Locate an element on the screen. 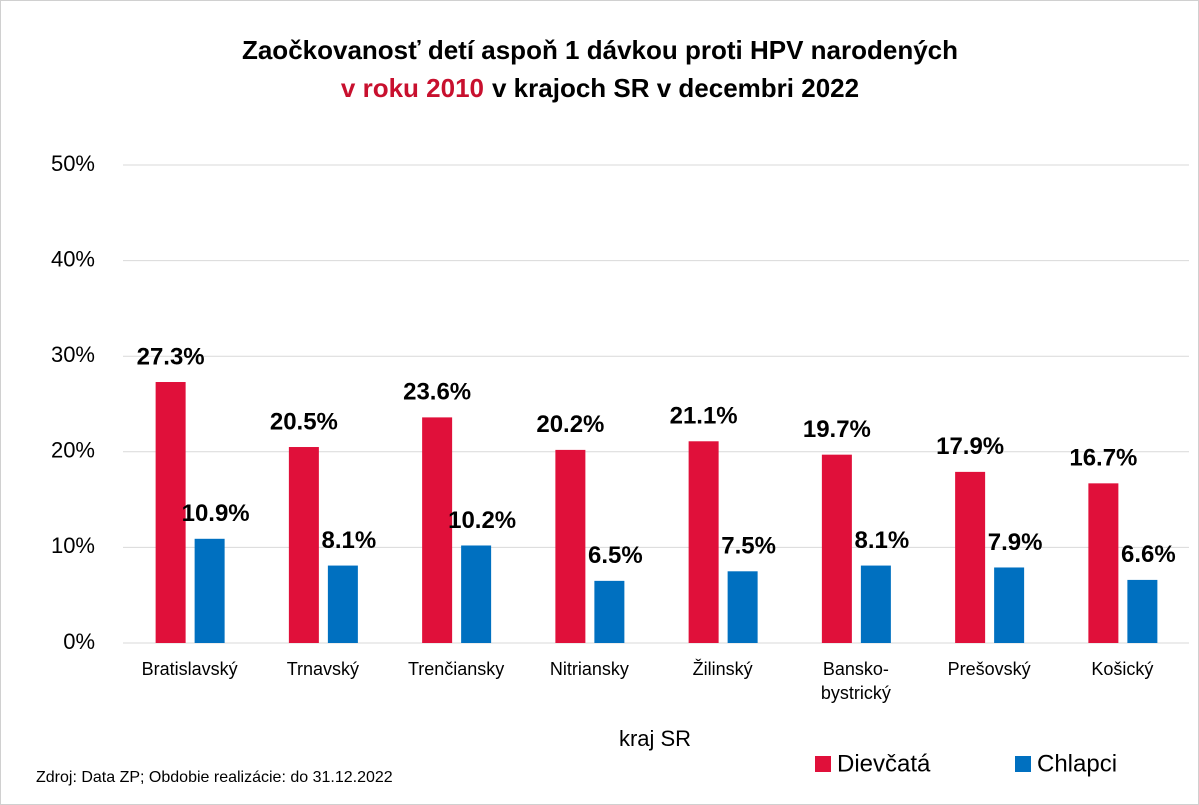 Image resolution: width=1199 pixels, height=805 pixels. x-tick-label: Prešovský is located at coordinates (989, 669).